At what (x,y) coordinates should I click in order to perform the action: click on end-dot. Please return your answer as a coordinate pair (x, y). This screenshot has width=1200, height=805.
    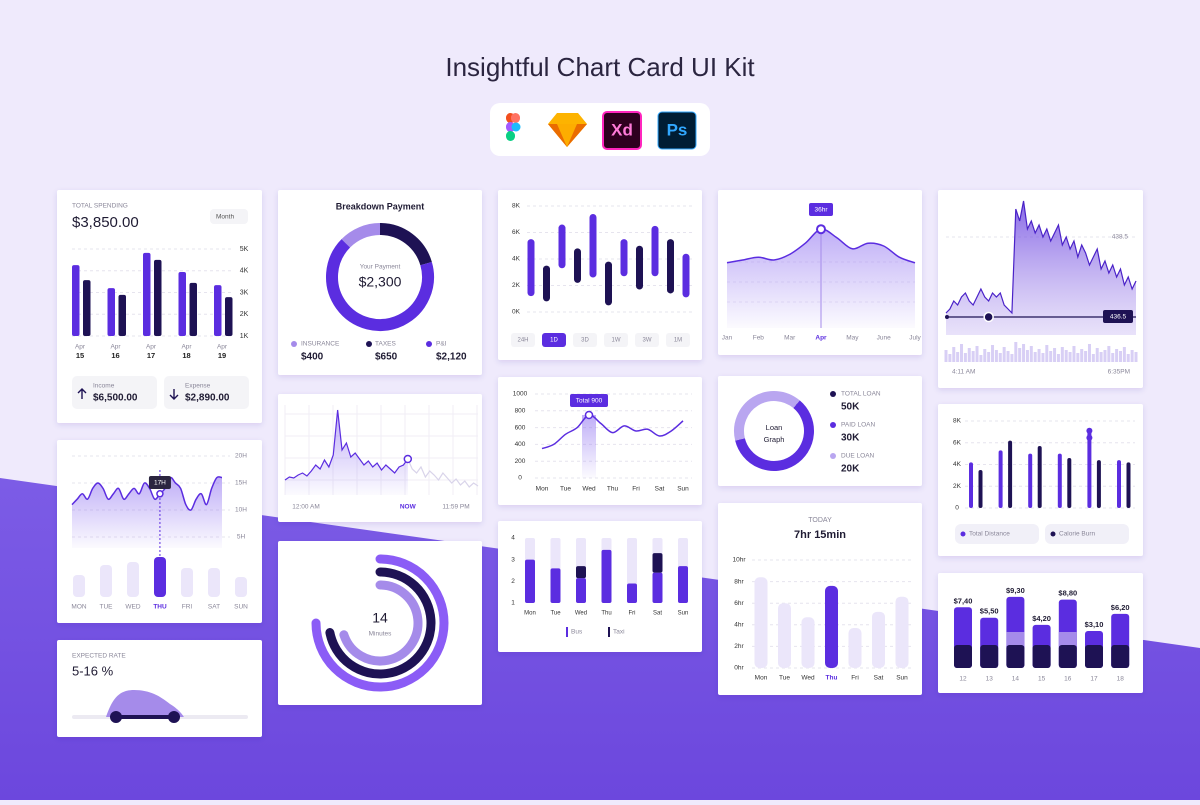
    Looking at the image, I should click on (947, 317).